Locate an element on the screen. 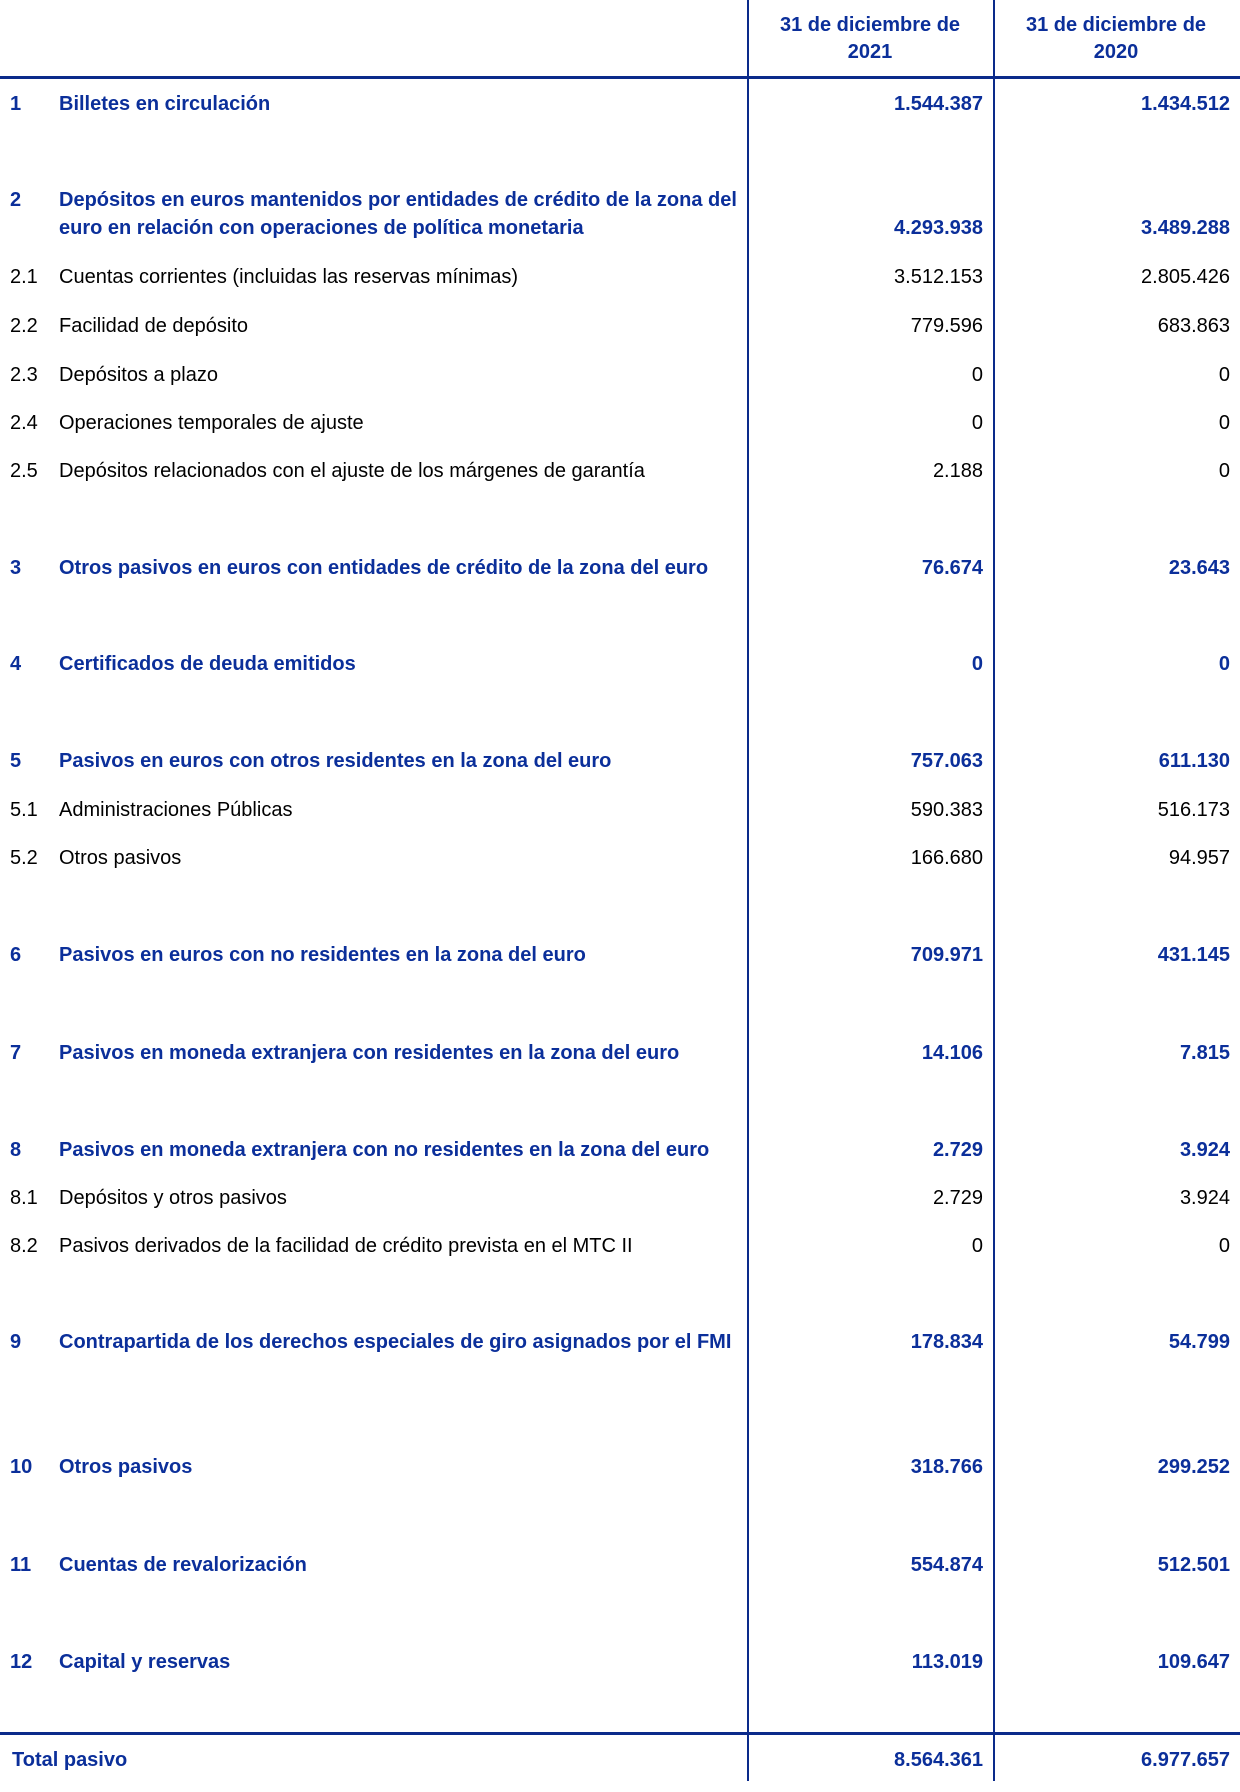 This screenshot has height=1792, width=1240. row-number: 9 is located at coordinates (16, 1342).